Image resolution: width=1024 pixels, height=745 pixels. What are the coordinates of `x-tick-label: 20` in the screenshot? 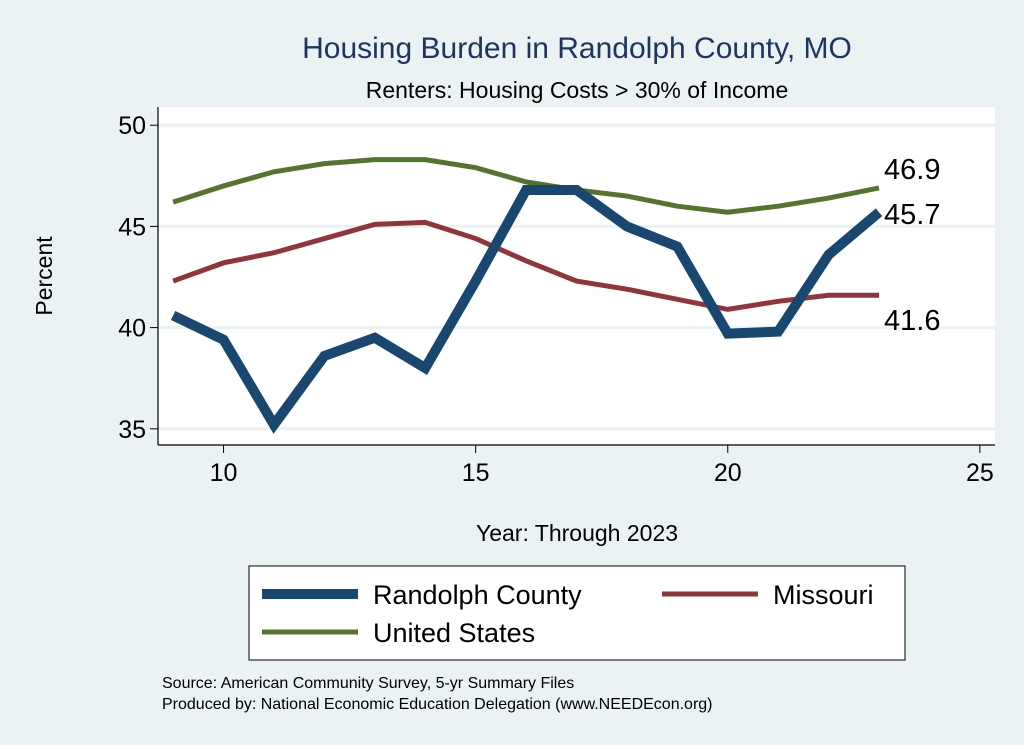 It's located at (728, 473).